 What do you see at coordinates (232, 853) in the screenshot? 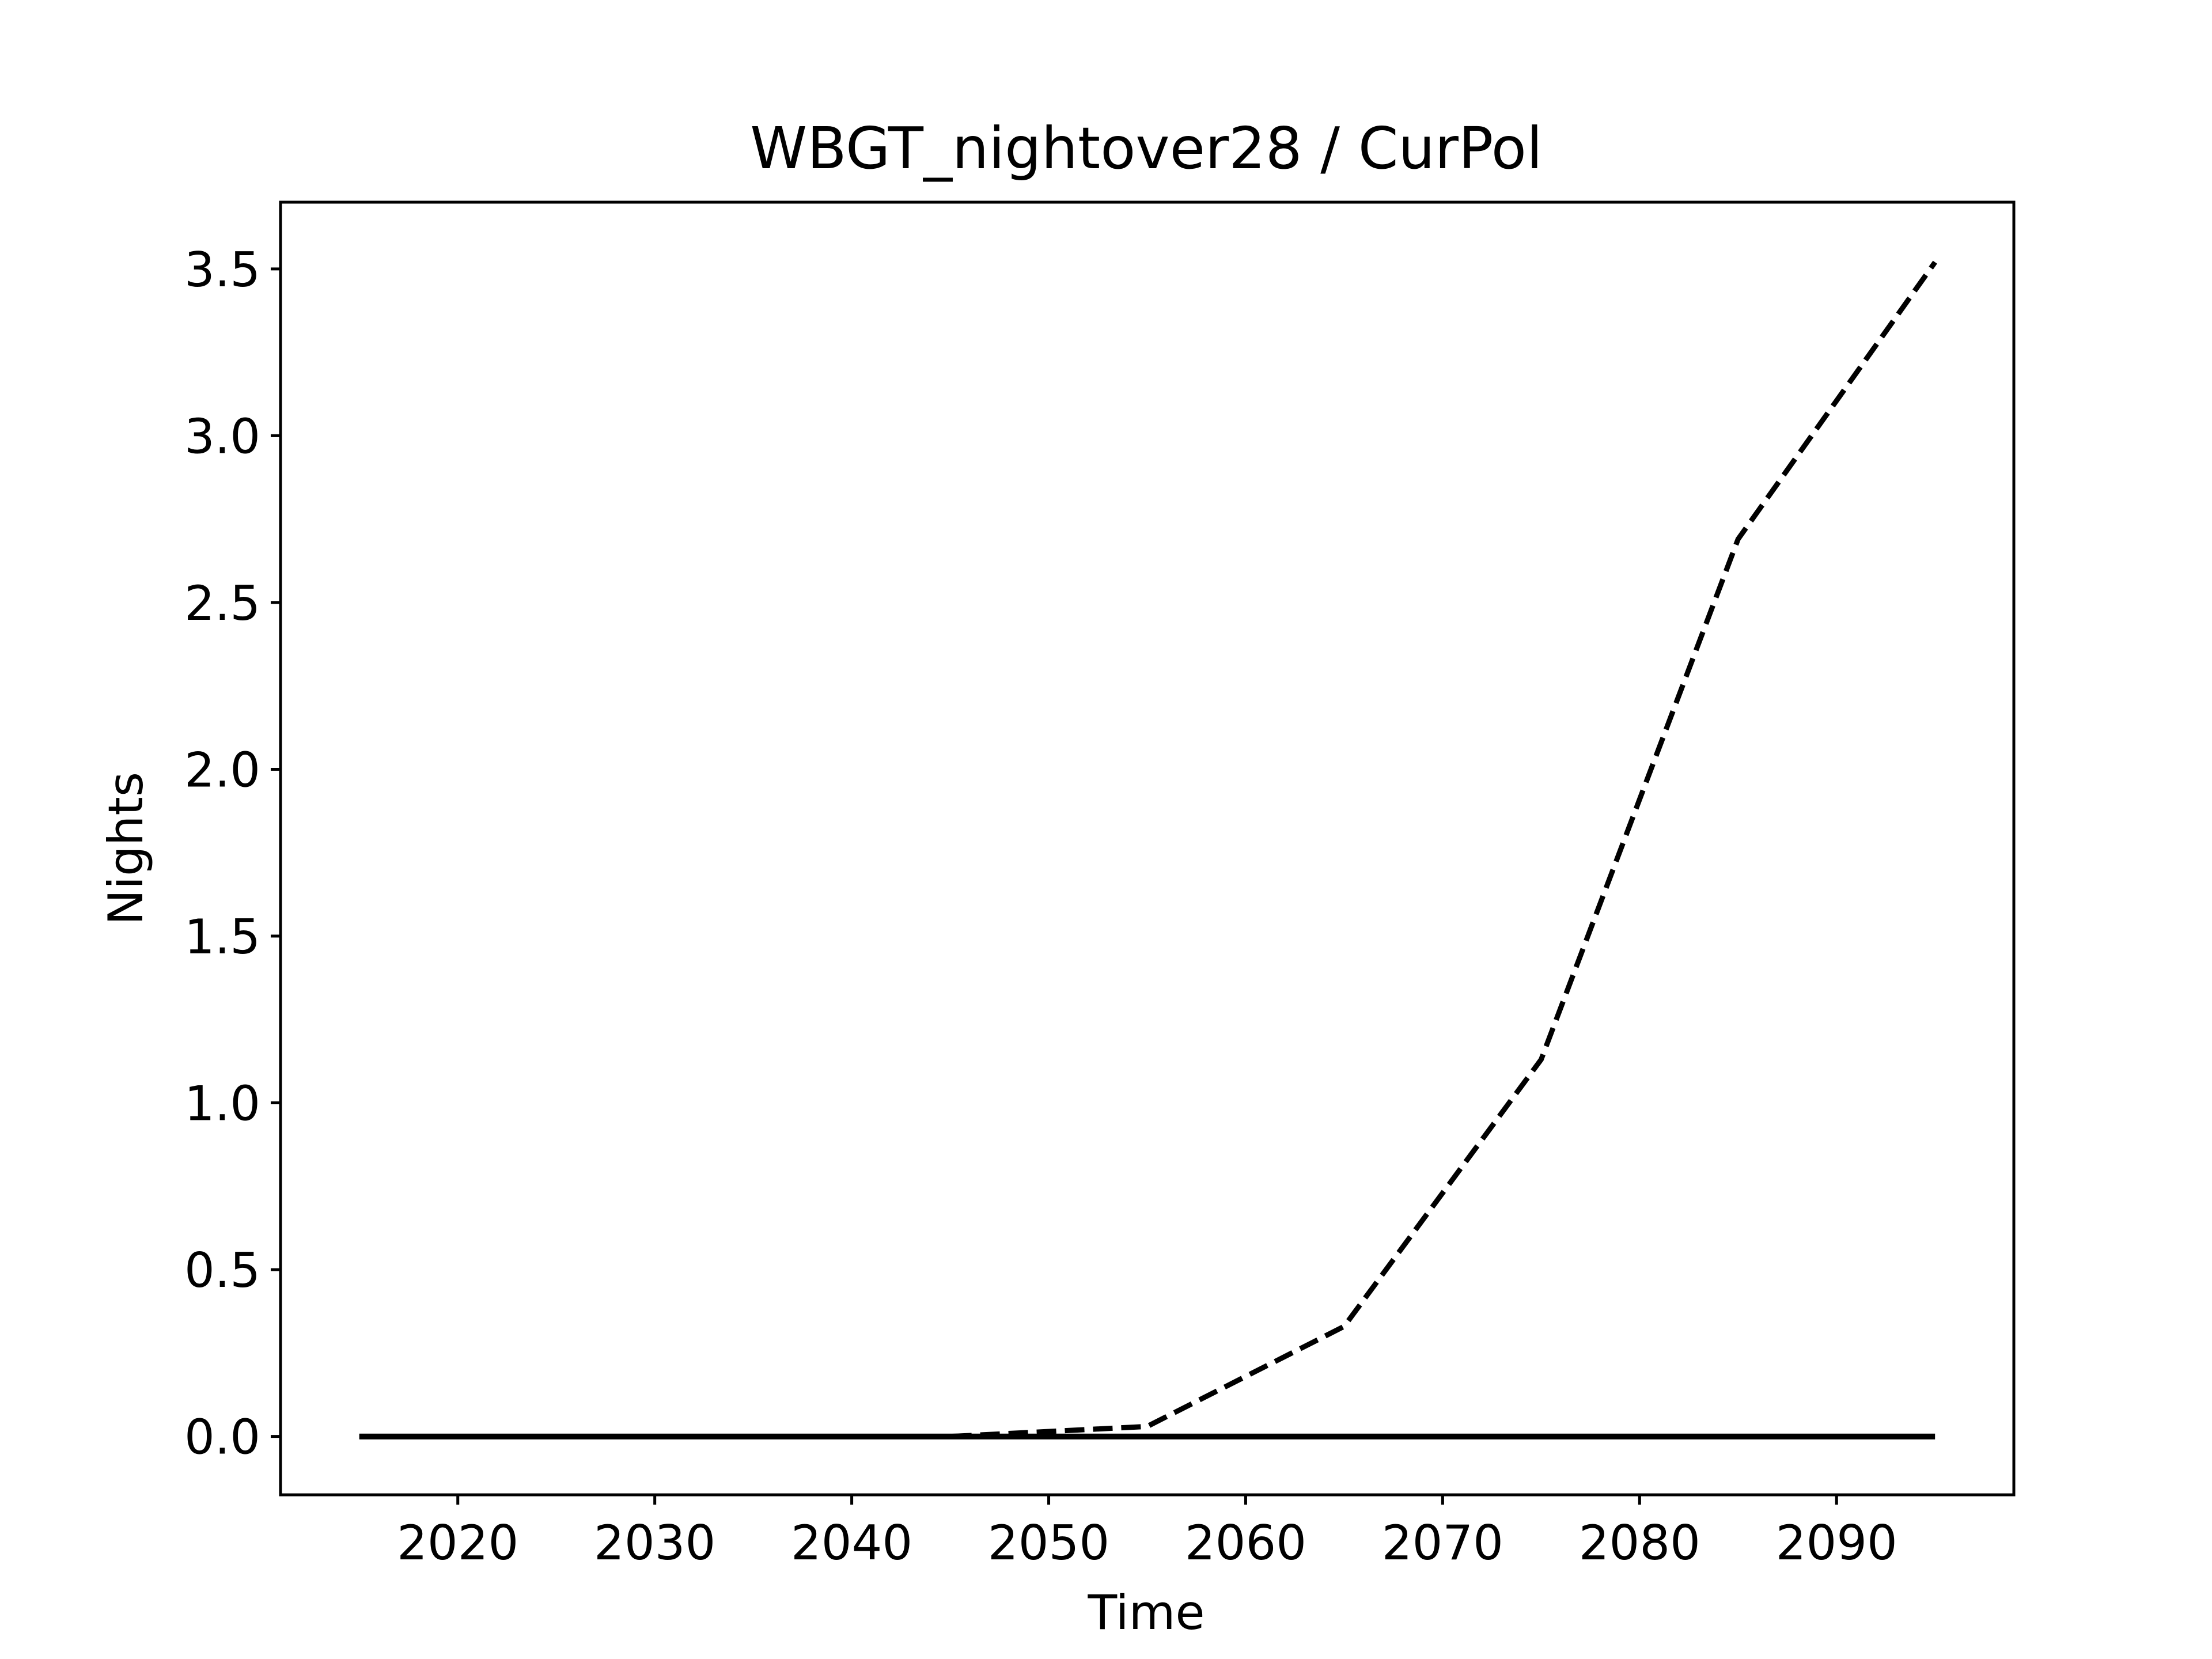
I see `y-axis: 0.0 0.5 1.0 1.5 2.0 2.5 3.0 3.5` at bounding box center [232, 853].